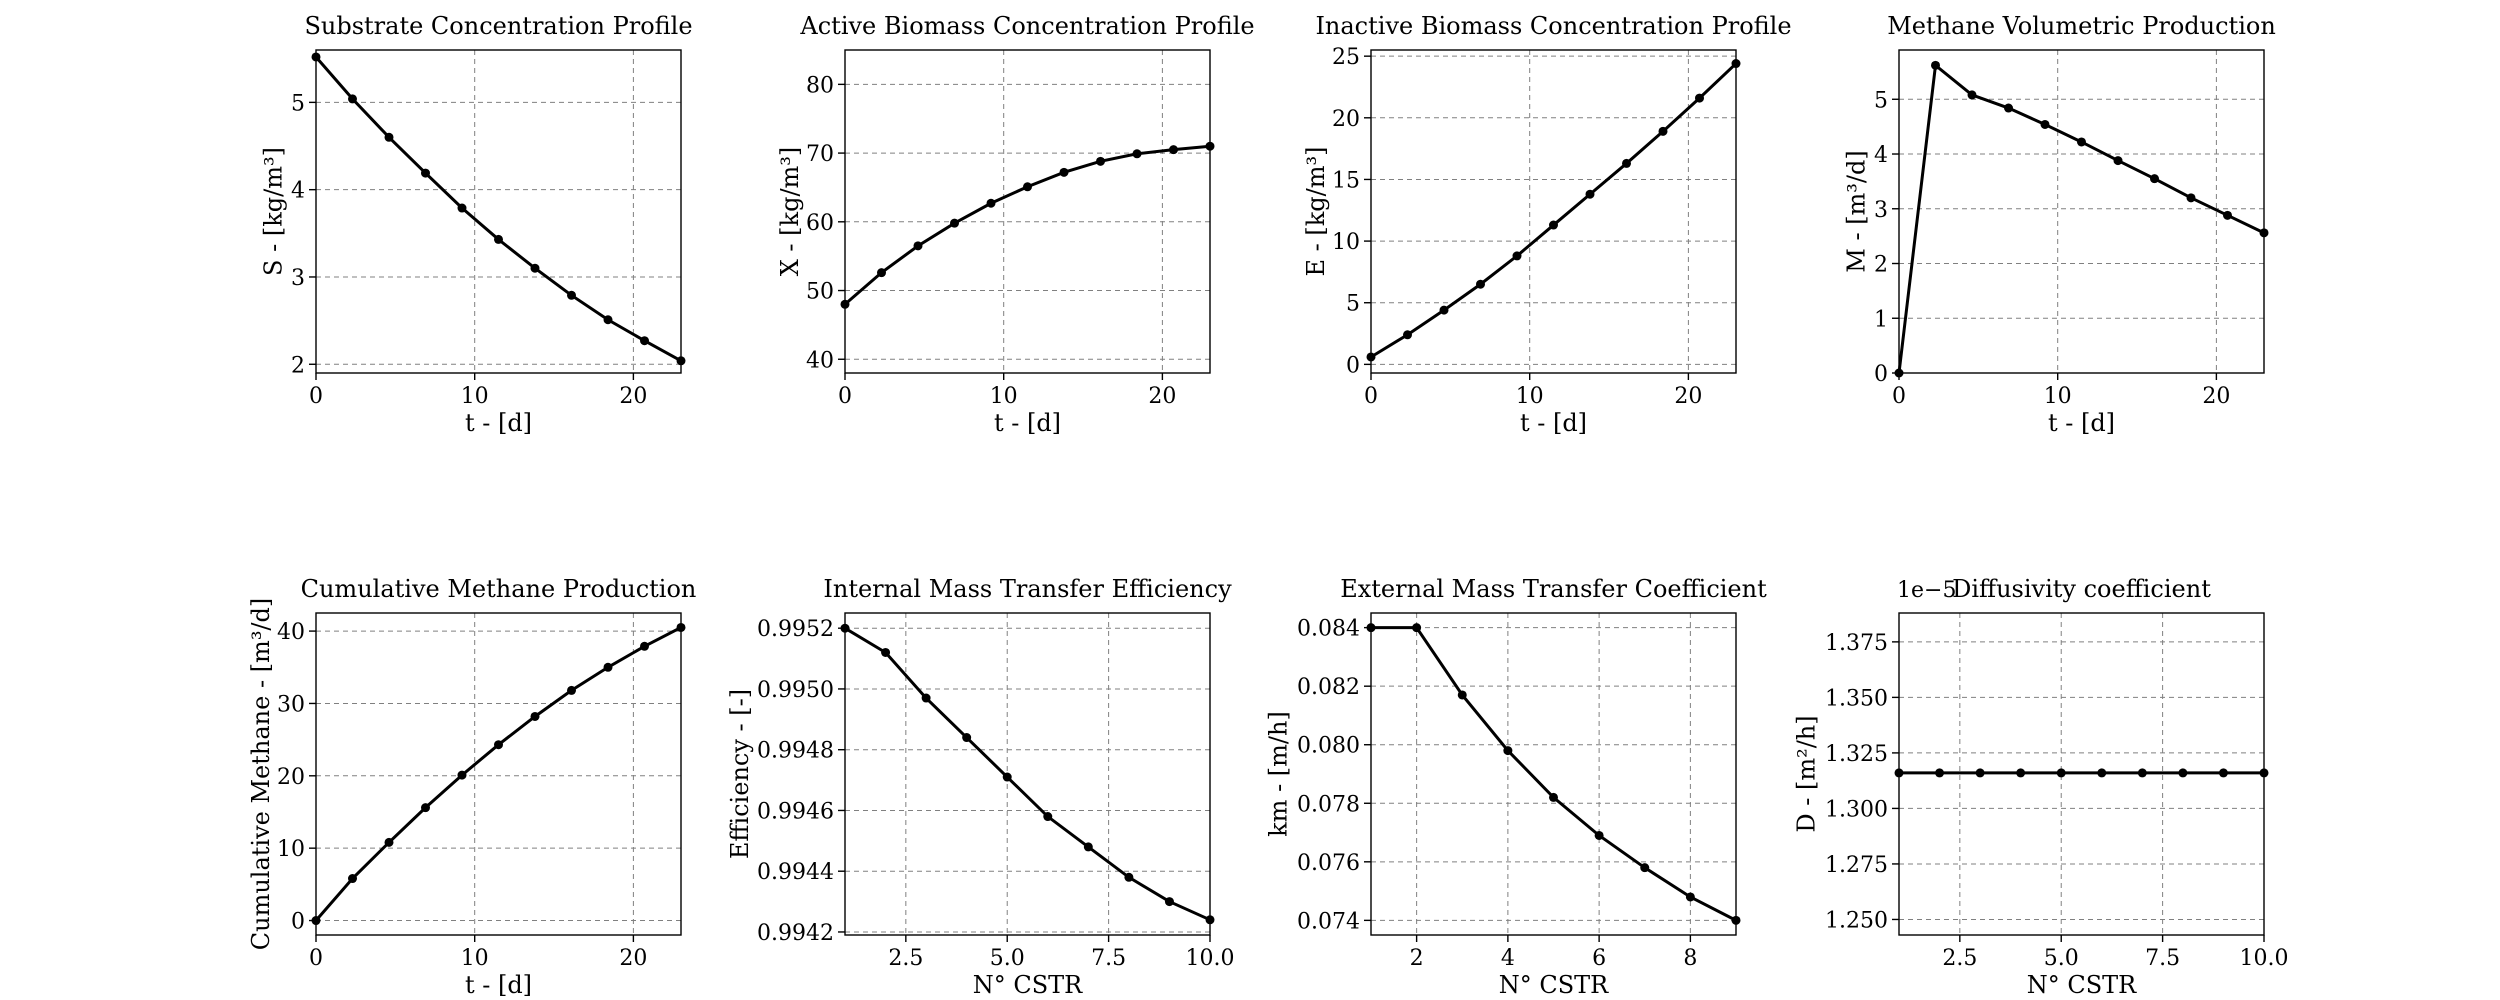  Describe the element at coordinates (1328, 687) in the screenshot. I see `y-tick-label: 0.082` at that location.